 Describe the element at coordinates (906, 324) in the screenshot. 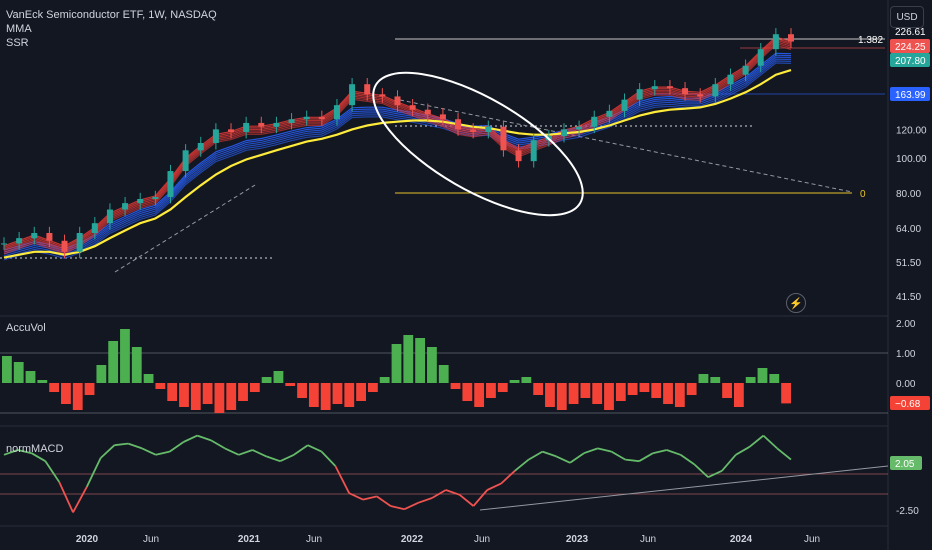

I see `accuvol-tick-label: 2.00` at that location.